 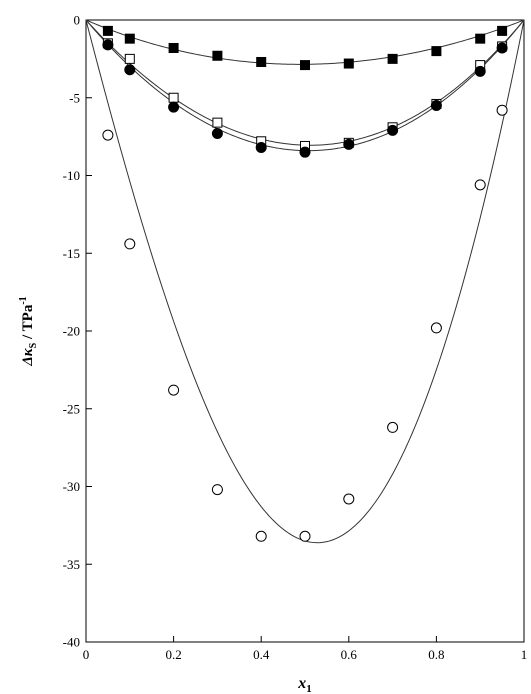 I want to click on y-tick-label: -35, so click(x=71, y=564).